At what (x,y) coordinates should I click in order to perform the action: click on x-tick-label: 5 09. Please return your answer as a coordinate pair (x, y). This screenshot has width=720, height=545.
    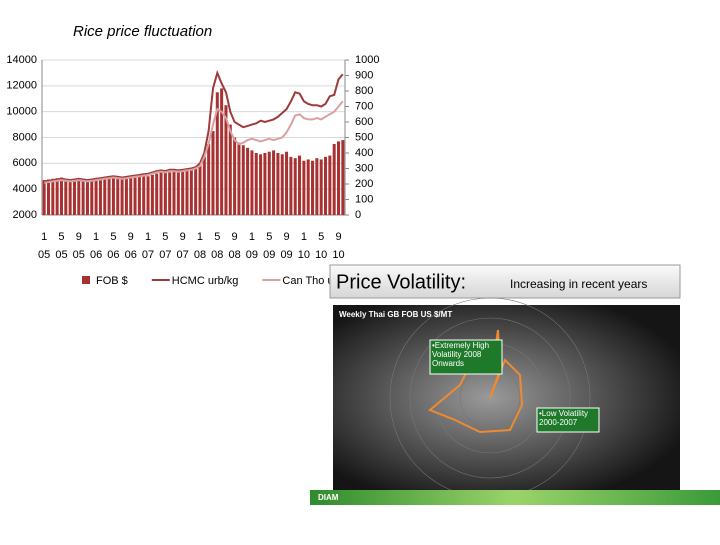
    Looking at the image, I should click on (269, 246).